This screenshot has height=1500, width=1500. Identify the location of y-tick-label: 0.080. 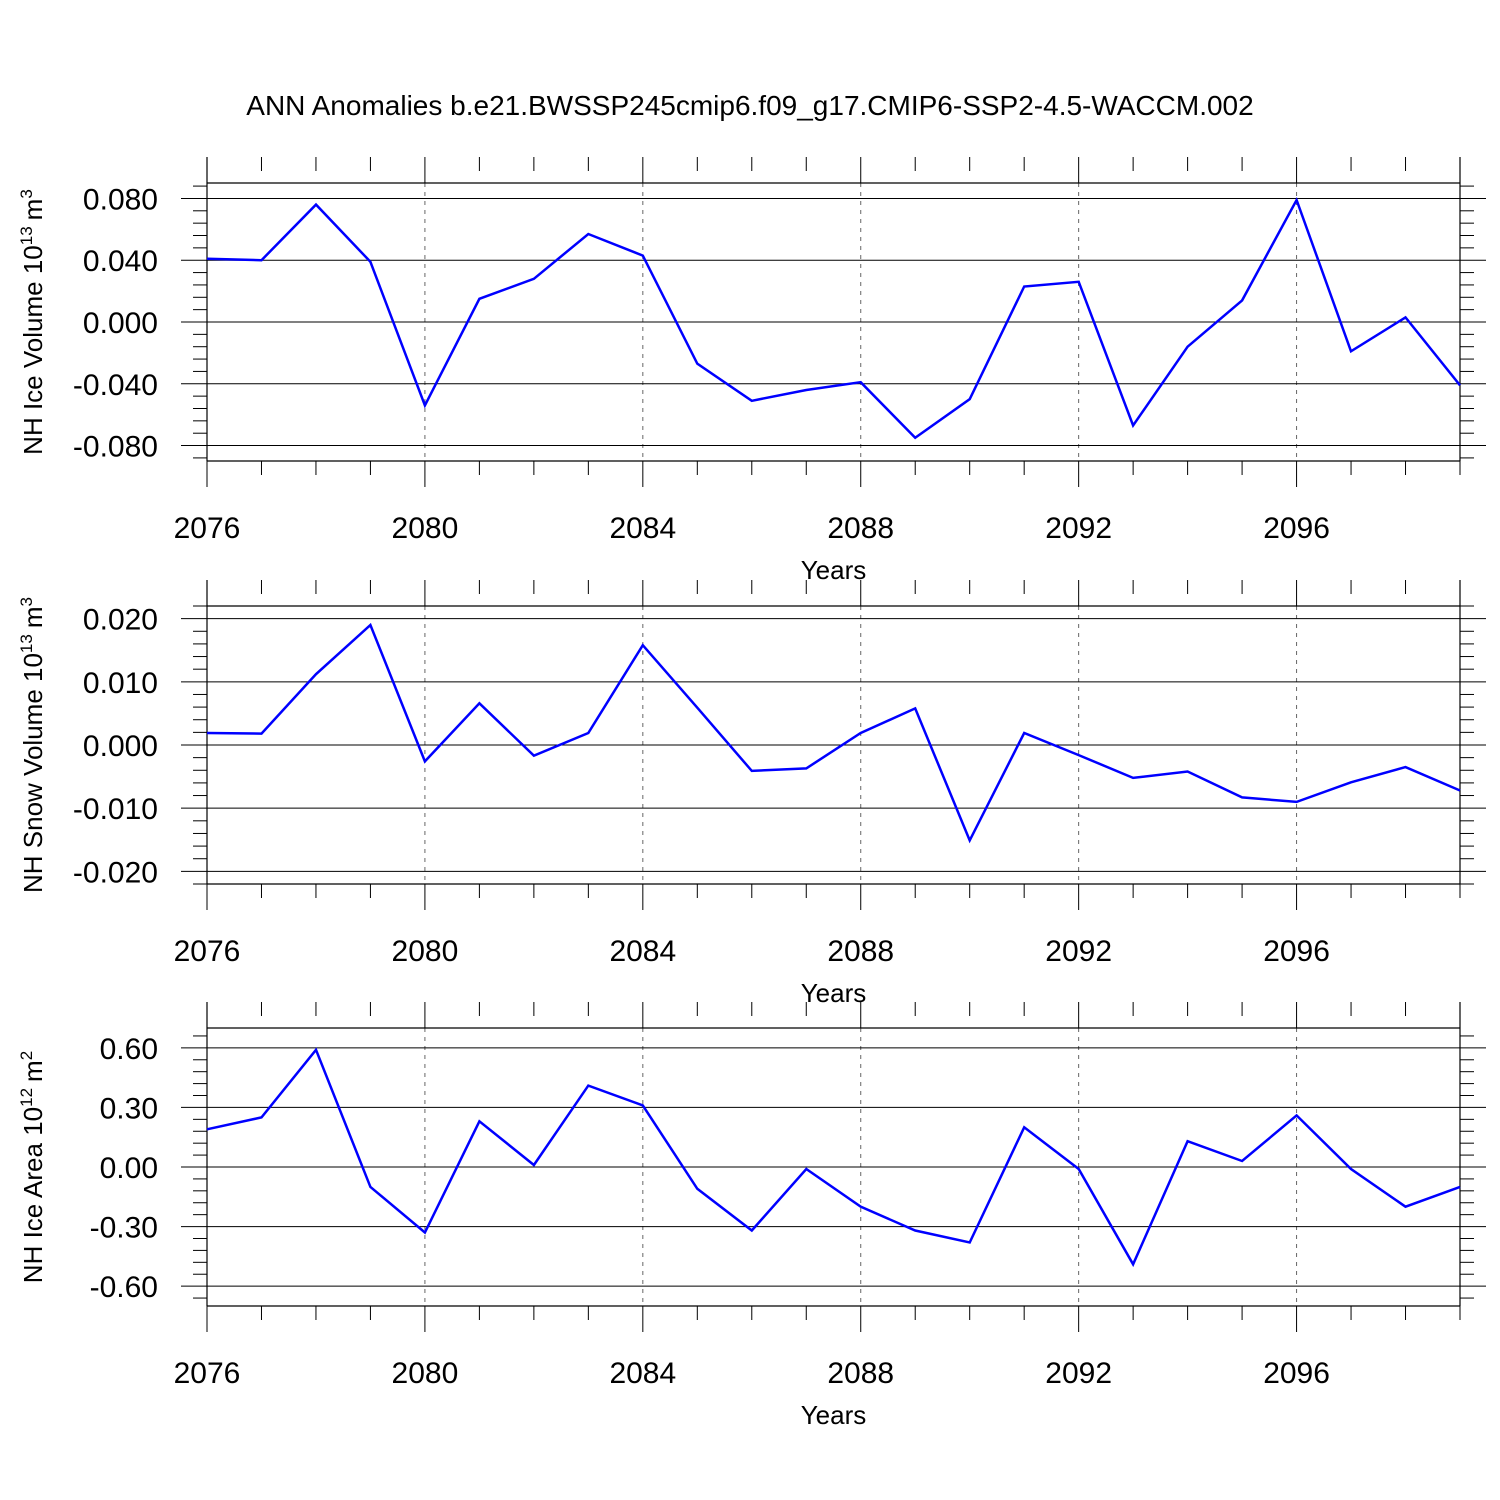
(120, 199).